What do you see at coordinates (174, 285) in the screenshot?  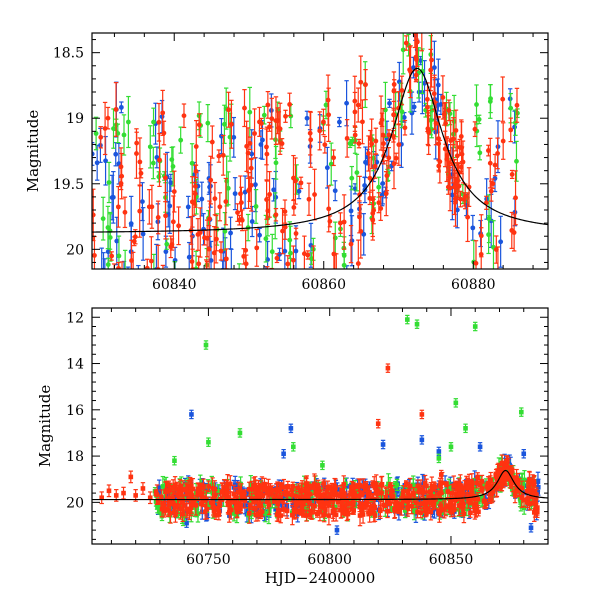 I see `top-x-tick-label: 60840` at bounding box center [174, 285].